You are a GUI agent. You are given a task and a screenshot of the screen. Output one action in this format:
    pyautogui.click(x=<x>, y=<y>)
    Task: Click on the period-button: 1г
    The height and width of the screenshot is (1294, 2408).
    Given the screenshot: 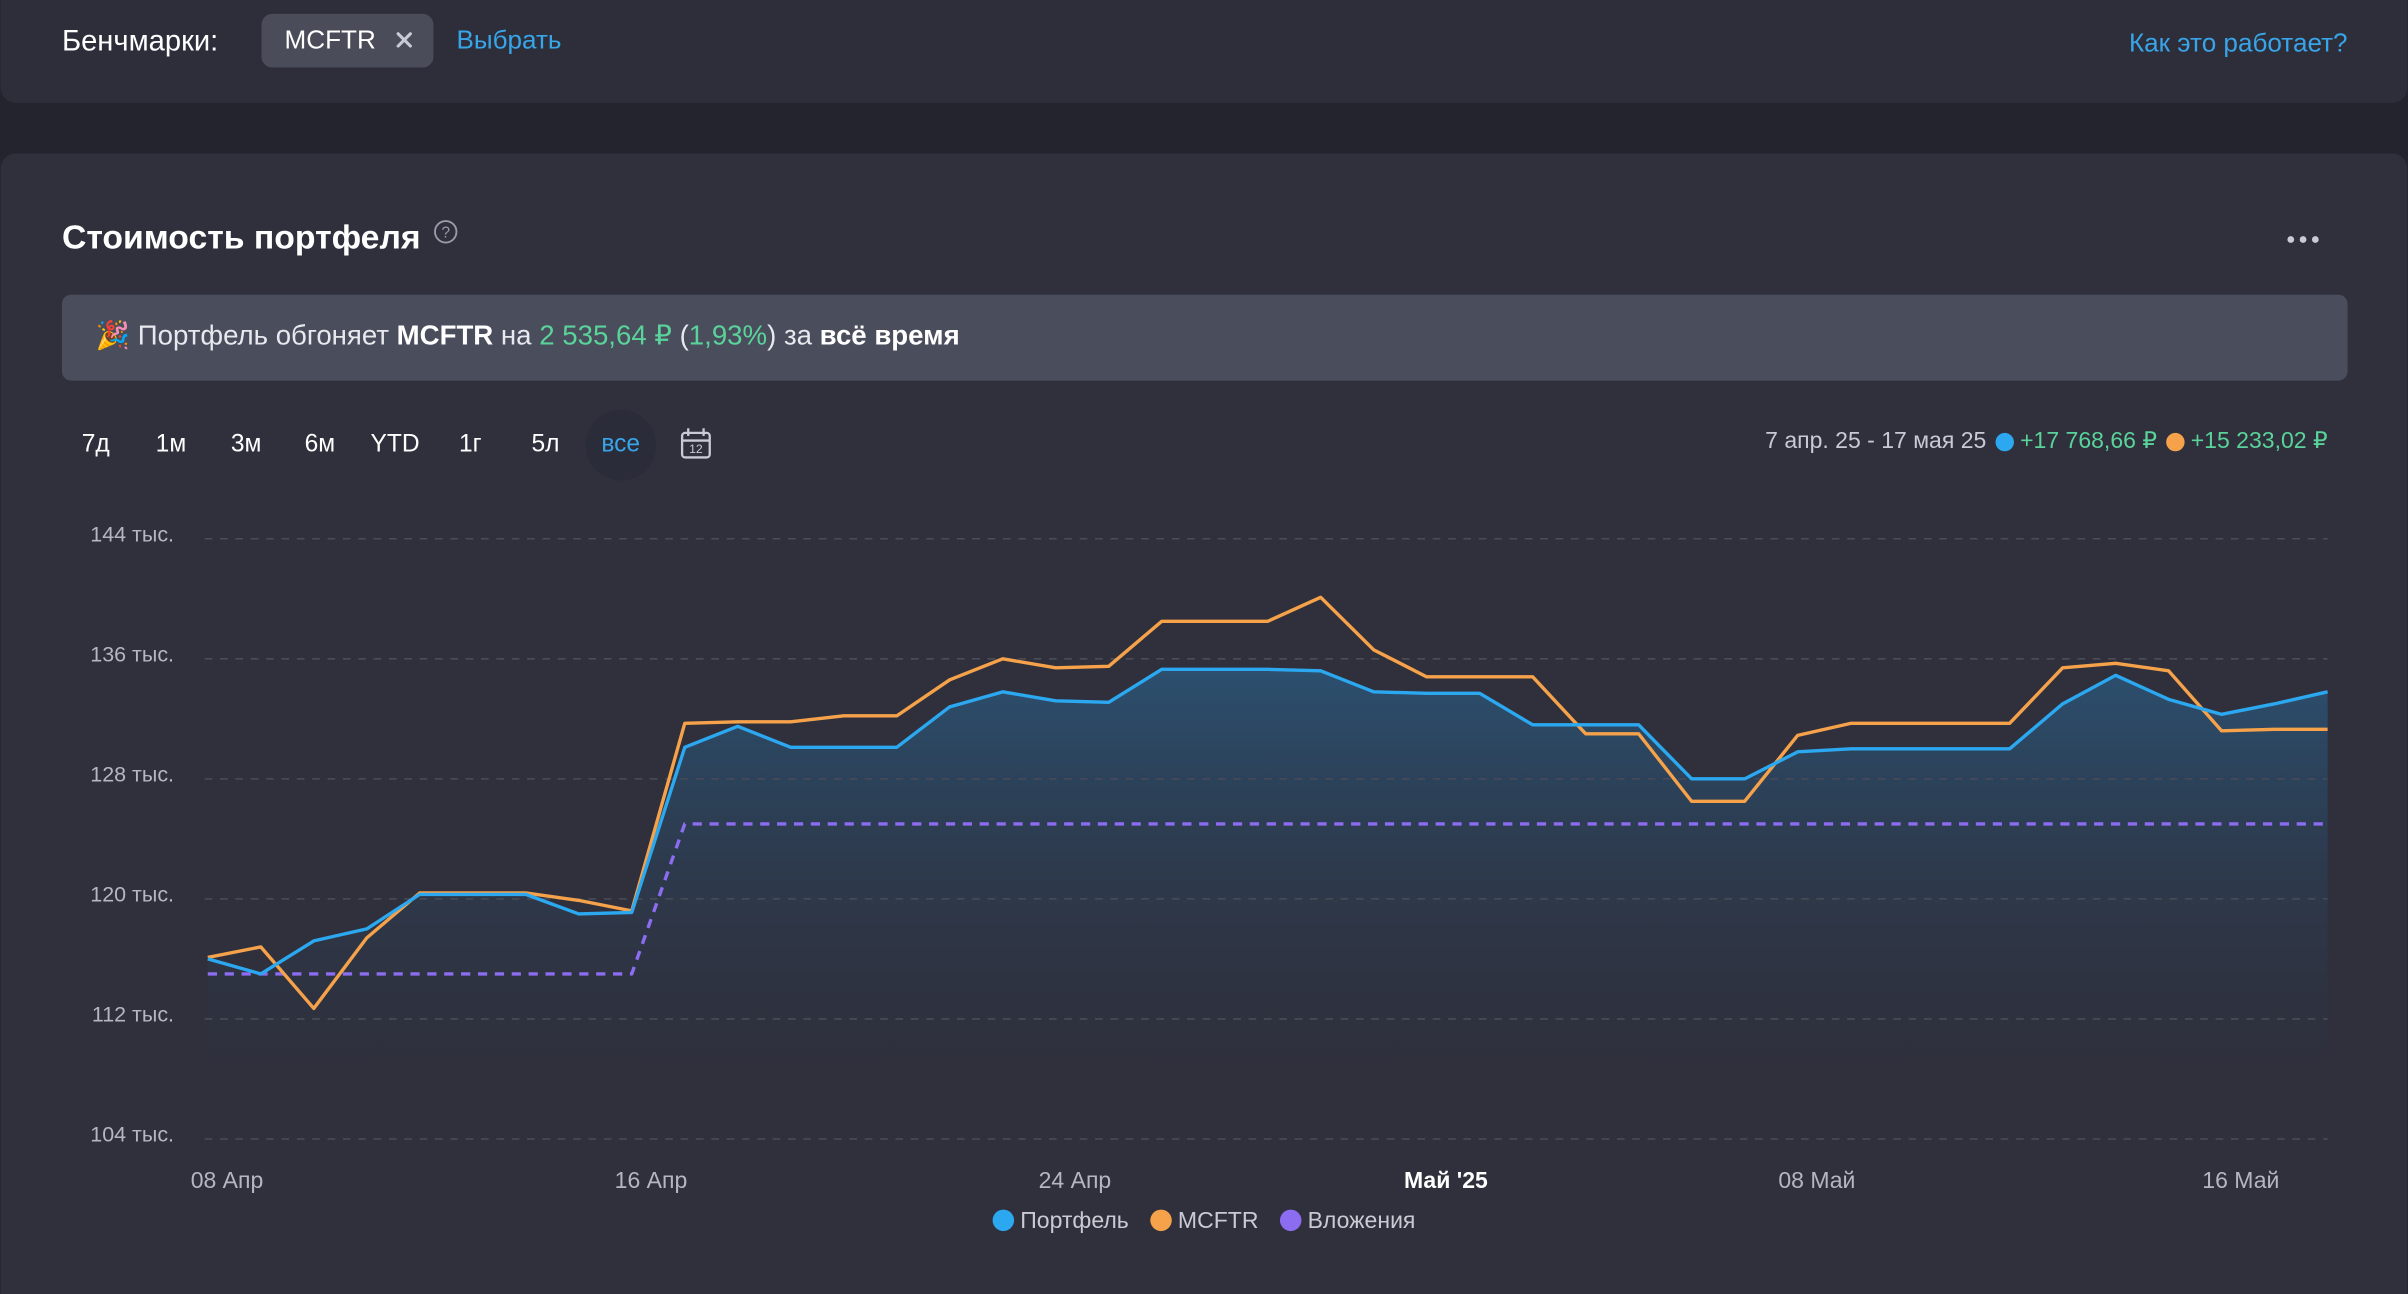 What is the action you would take?
    pyautogui.click(x=470, y=444)
    